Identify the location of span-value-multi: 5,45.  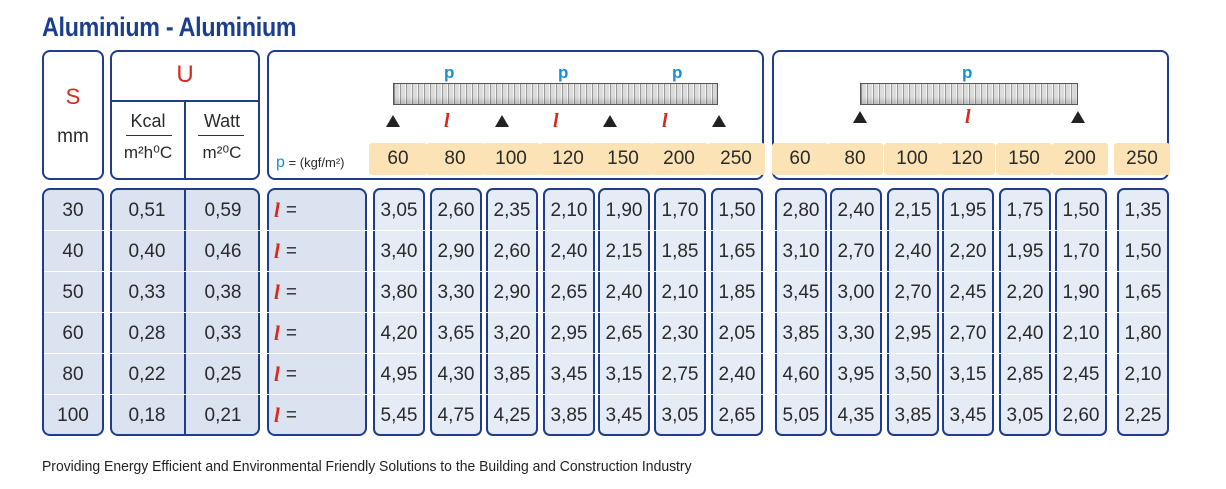
(399, 415).